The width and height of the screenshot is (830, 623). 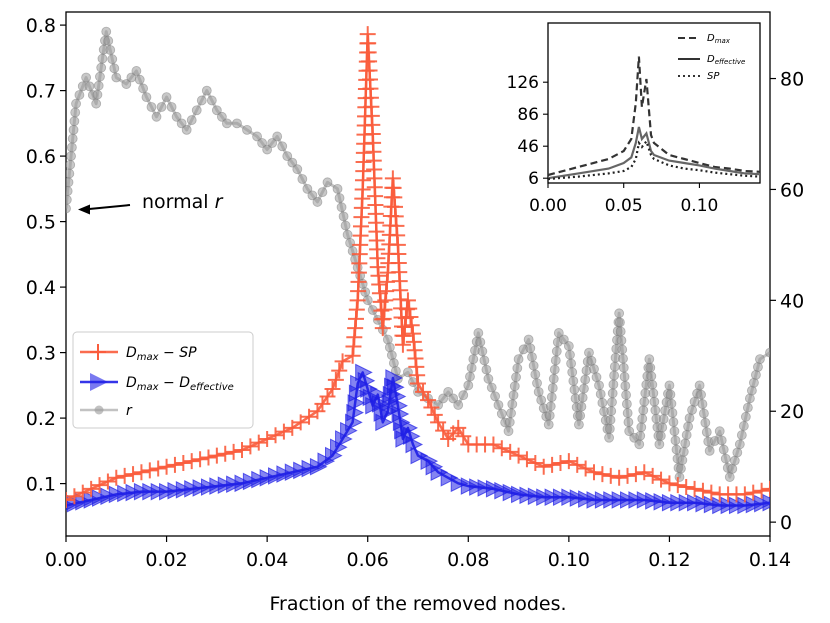 What do you see at coordinates (138, 353) in the screenshot?
I see `legend-entry-0: Dmax − SP` at bounding box center [138, 353].